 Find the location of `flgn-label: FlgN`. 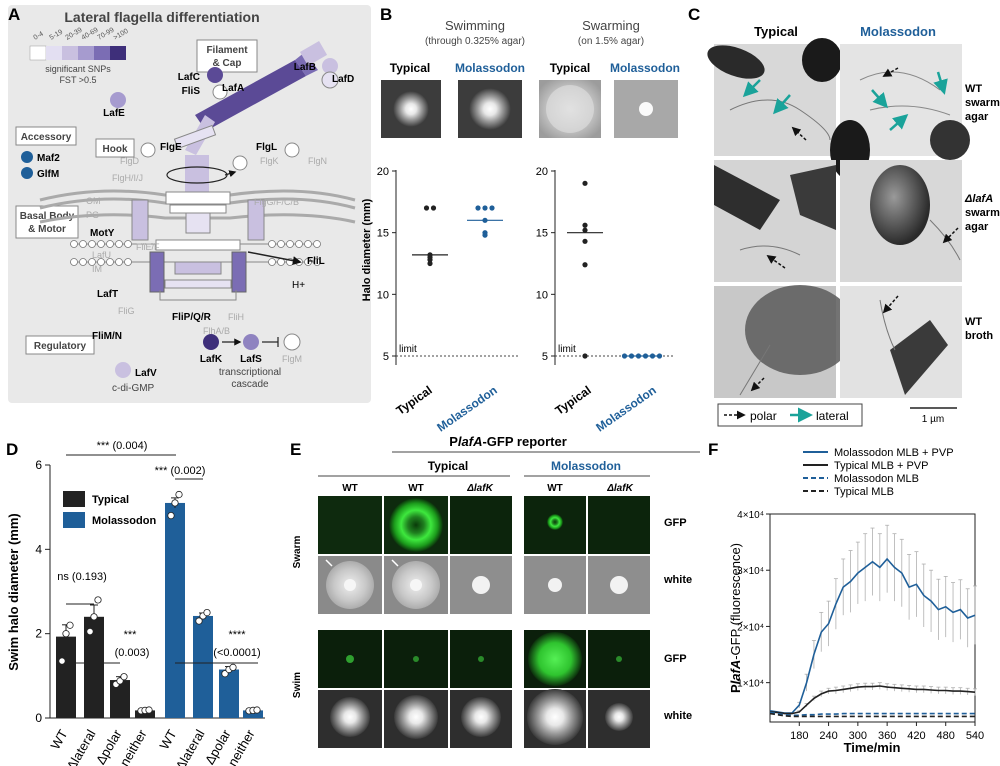

flgn-label: FlgN is located at coordinates (317, 161).